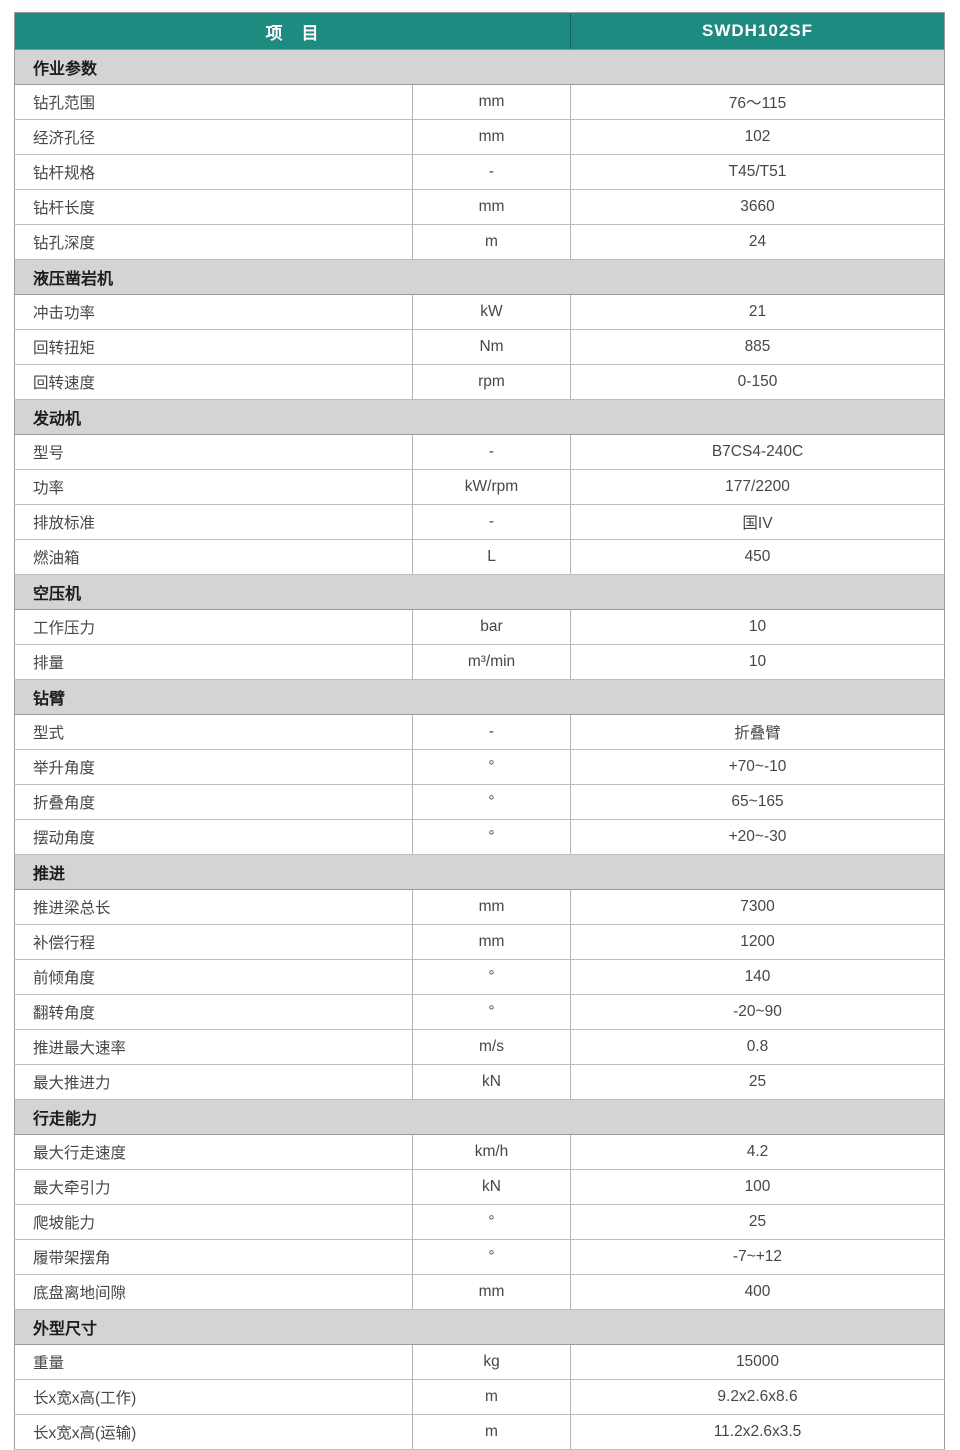 This screenshot has height=1450, width=960. I want to click on table-row: 长x宽x高(工作) m 9.2x2.6x8.6, so click(479, 1397).